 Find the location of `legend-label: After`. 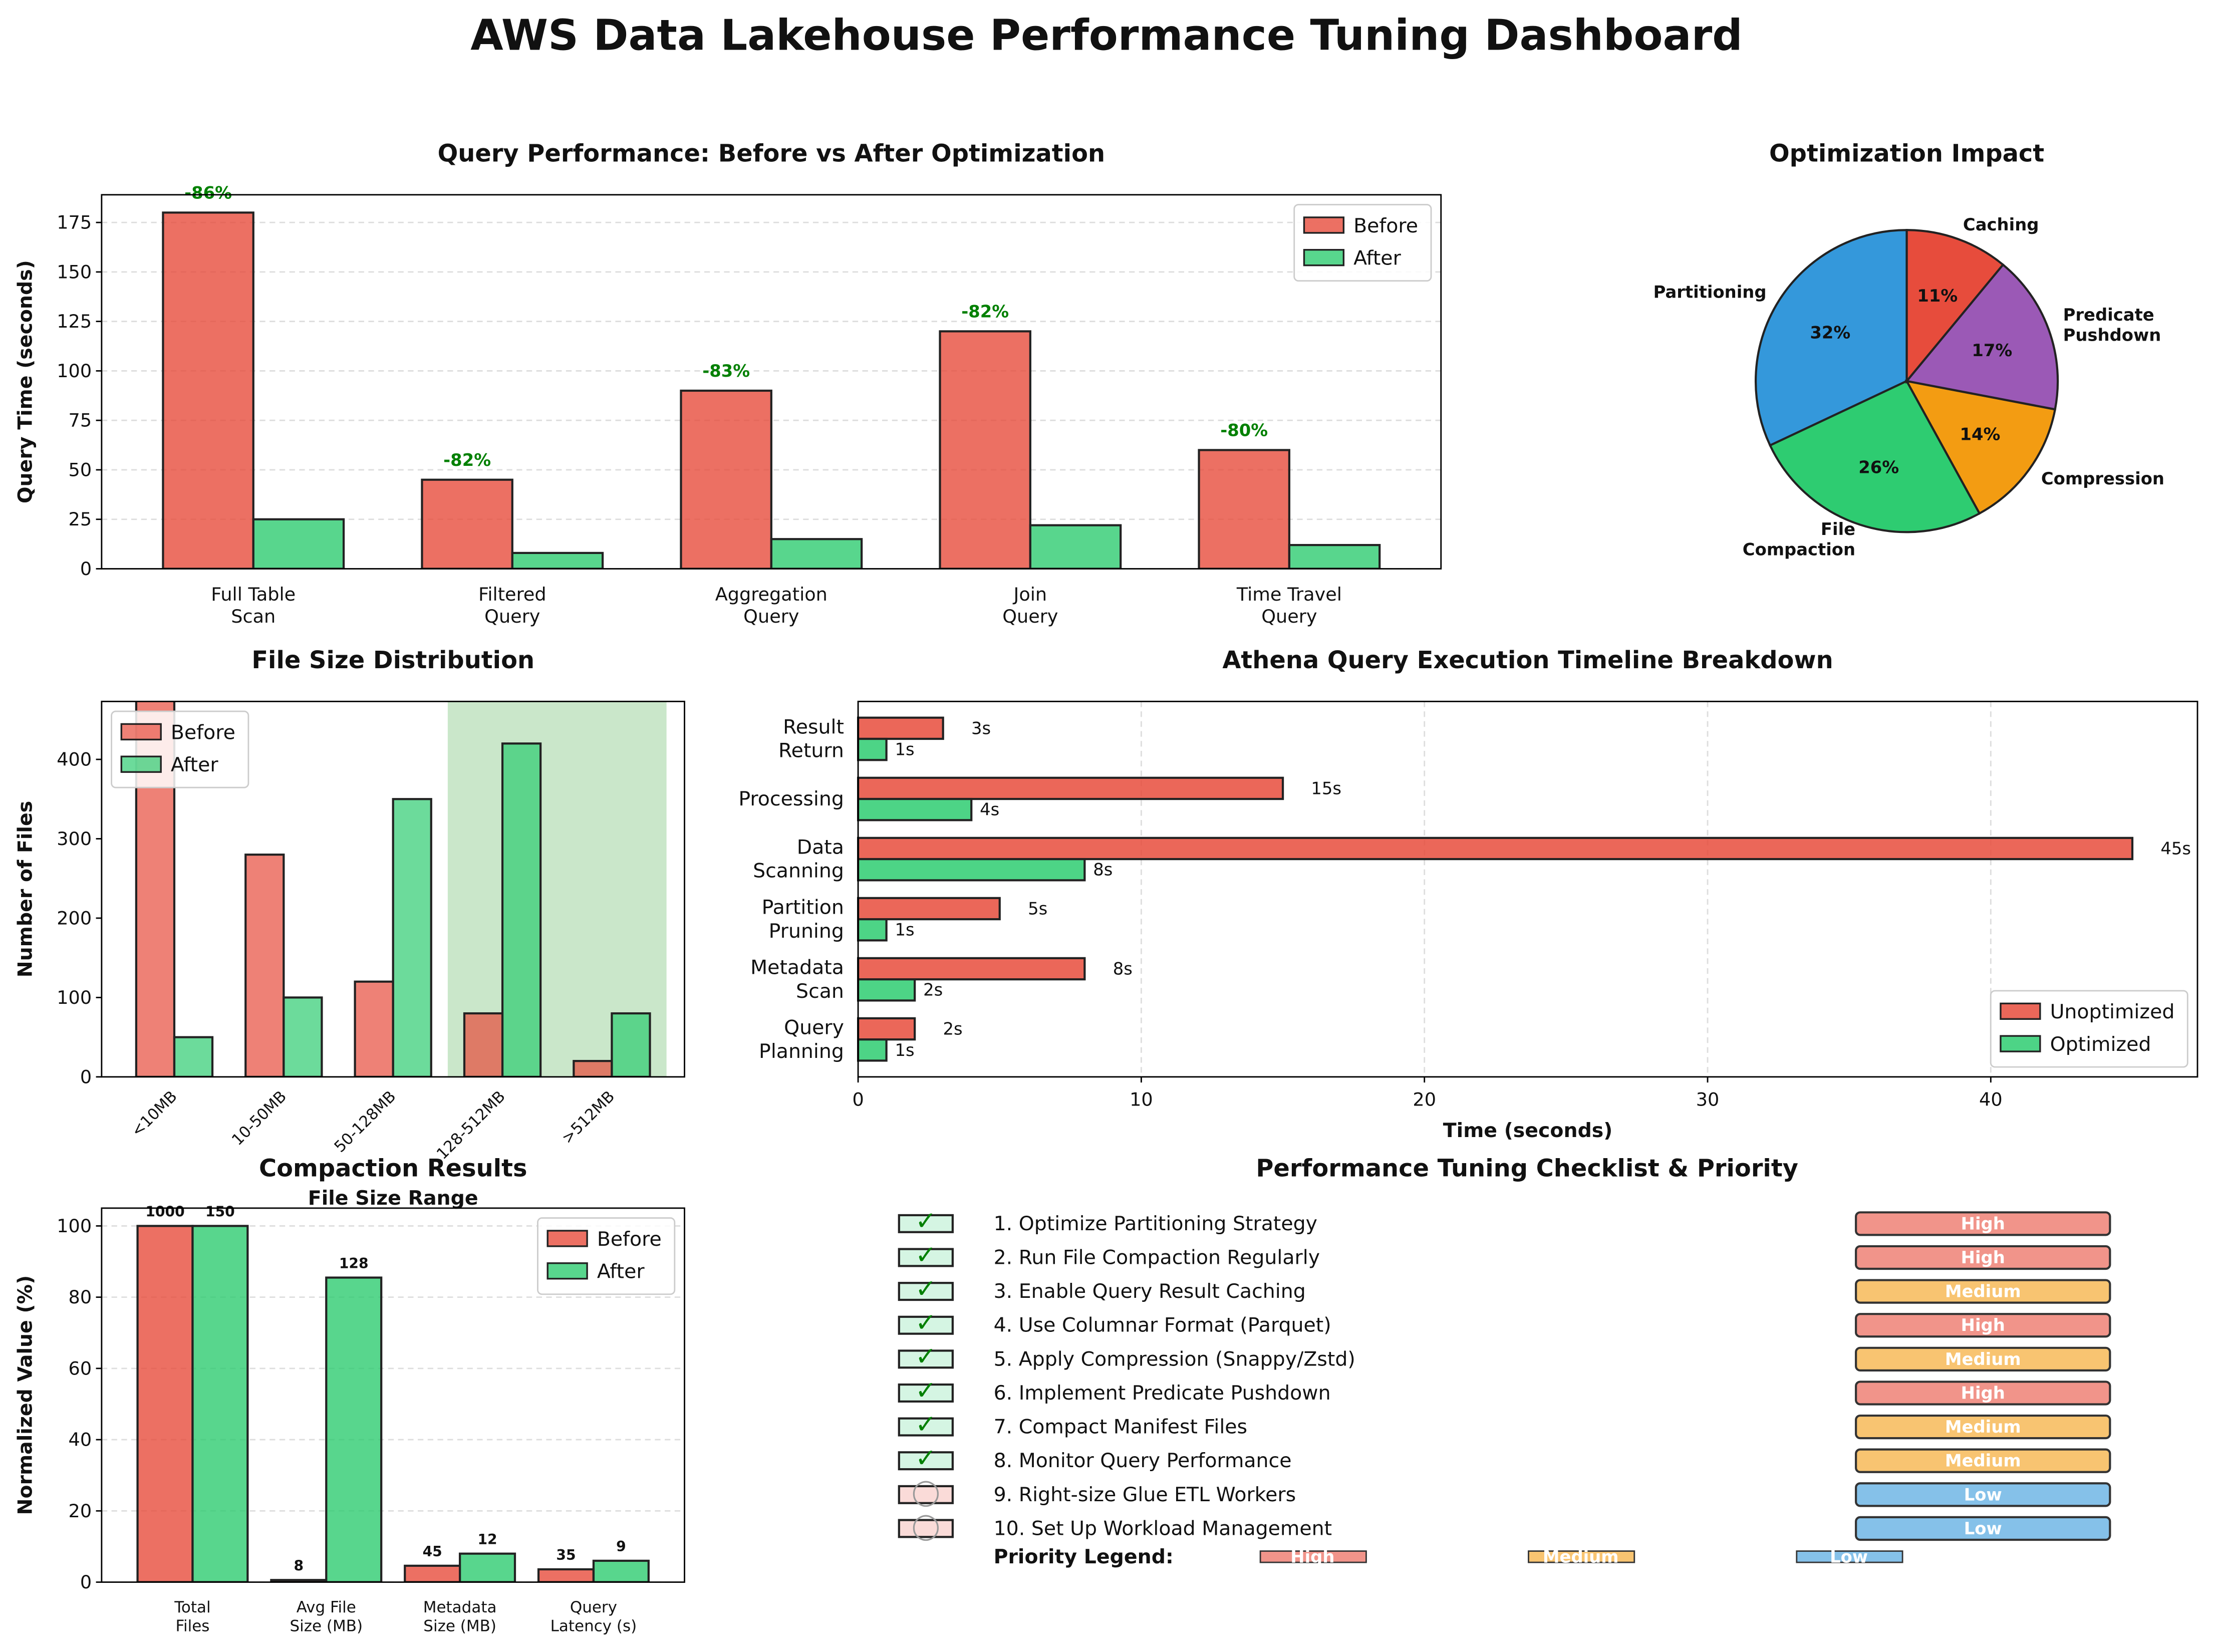

legend-label: After is located at coordinates (621, 1271).